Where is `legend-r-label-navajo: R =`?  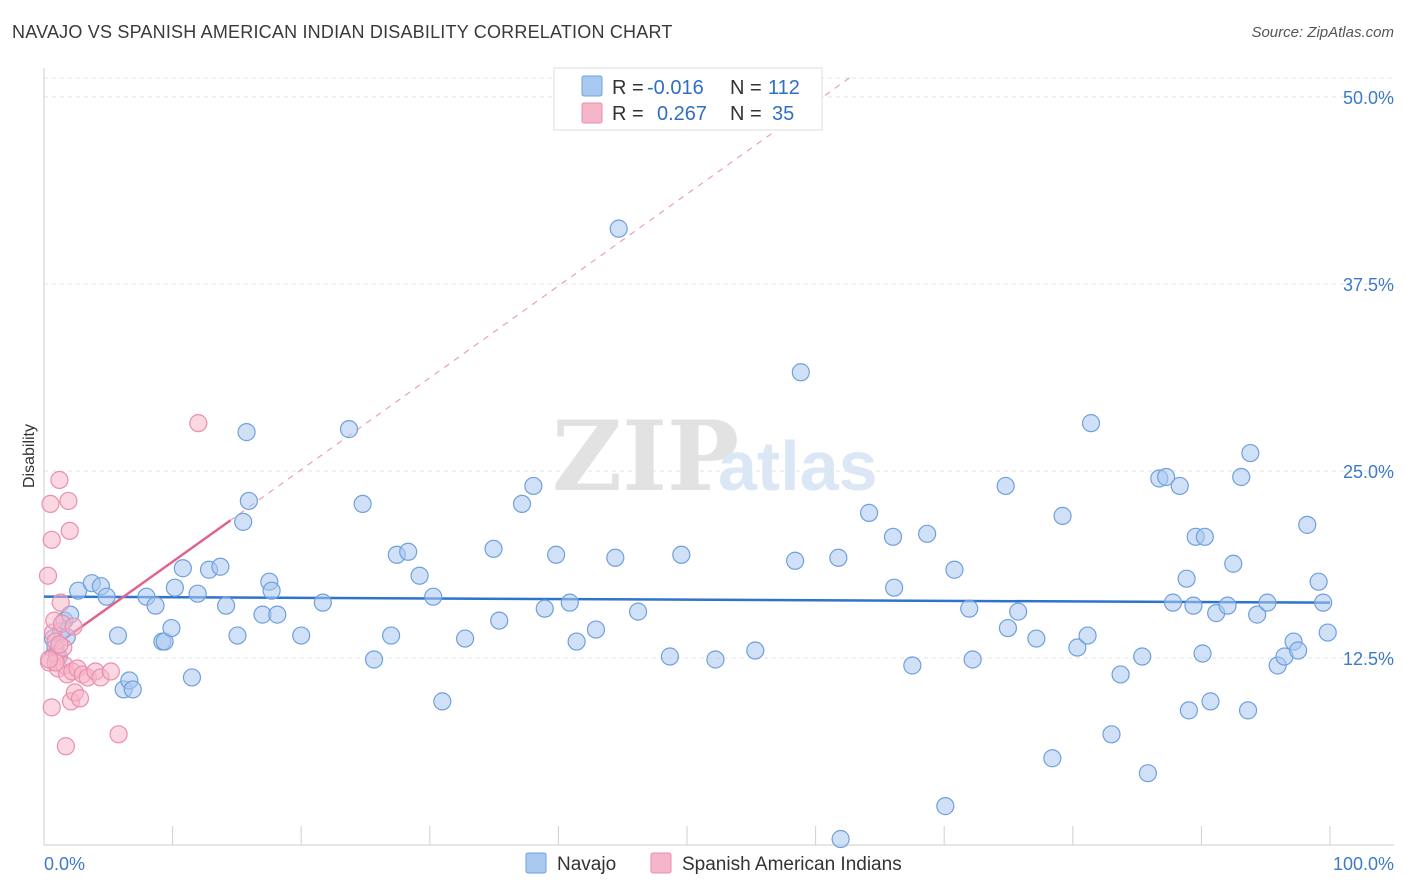
legend-r-label-navajo: R = is located at coordinates (628, 88).